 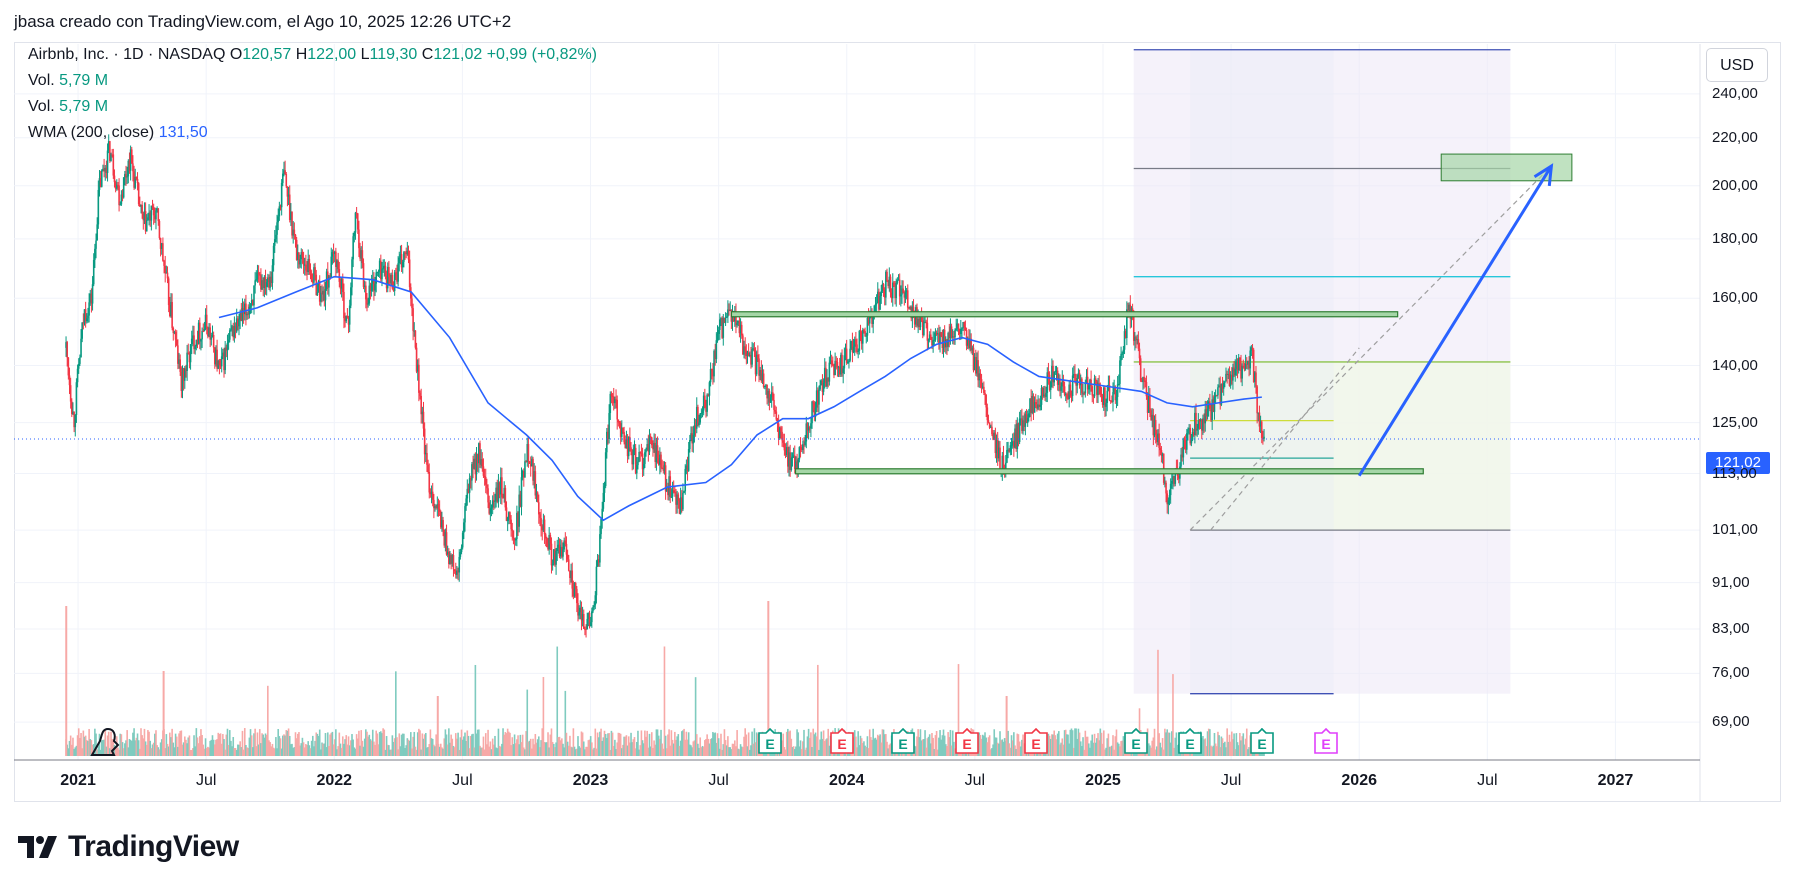 What do you see at coordinates (1737, 65) in the screenshot?
I see `currency-button: USD` at bounding box center [1737, 65].